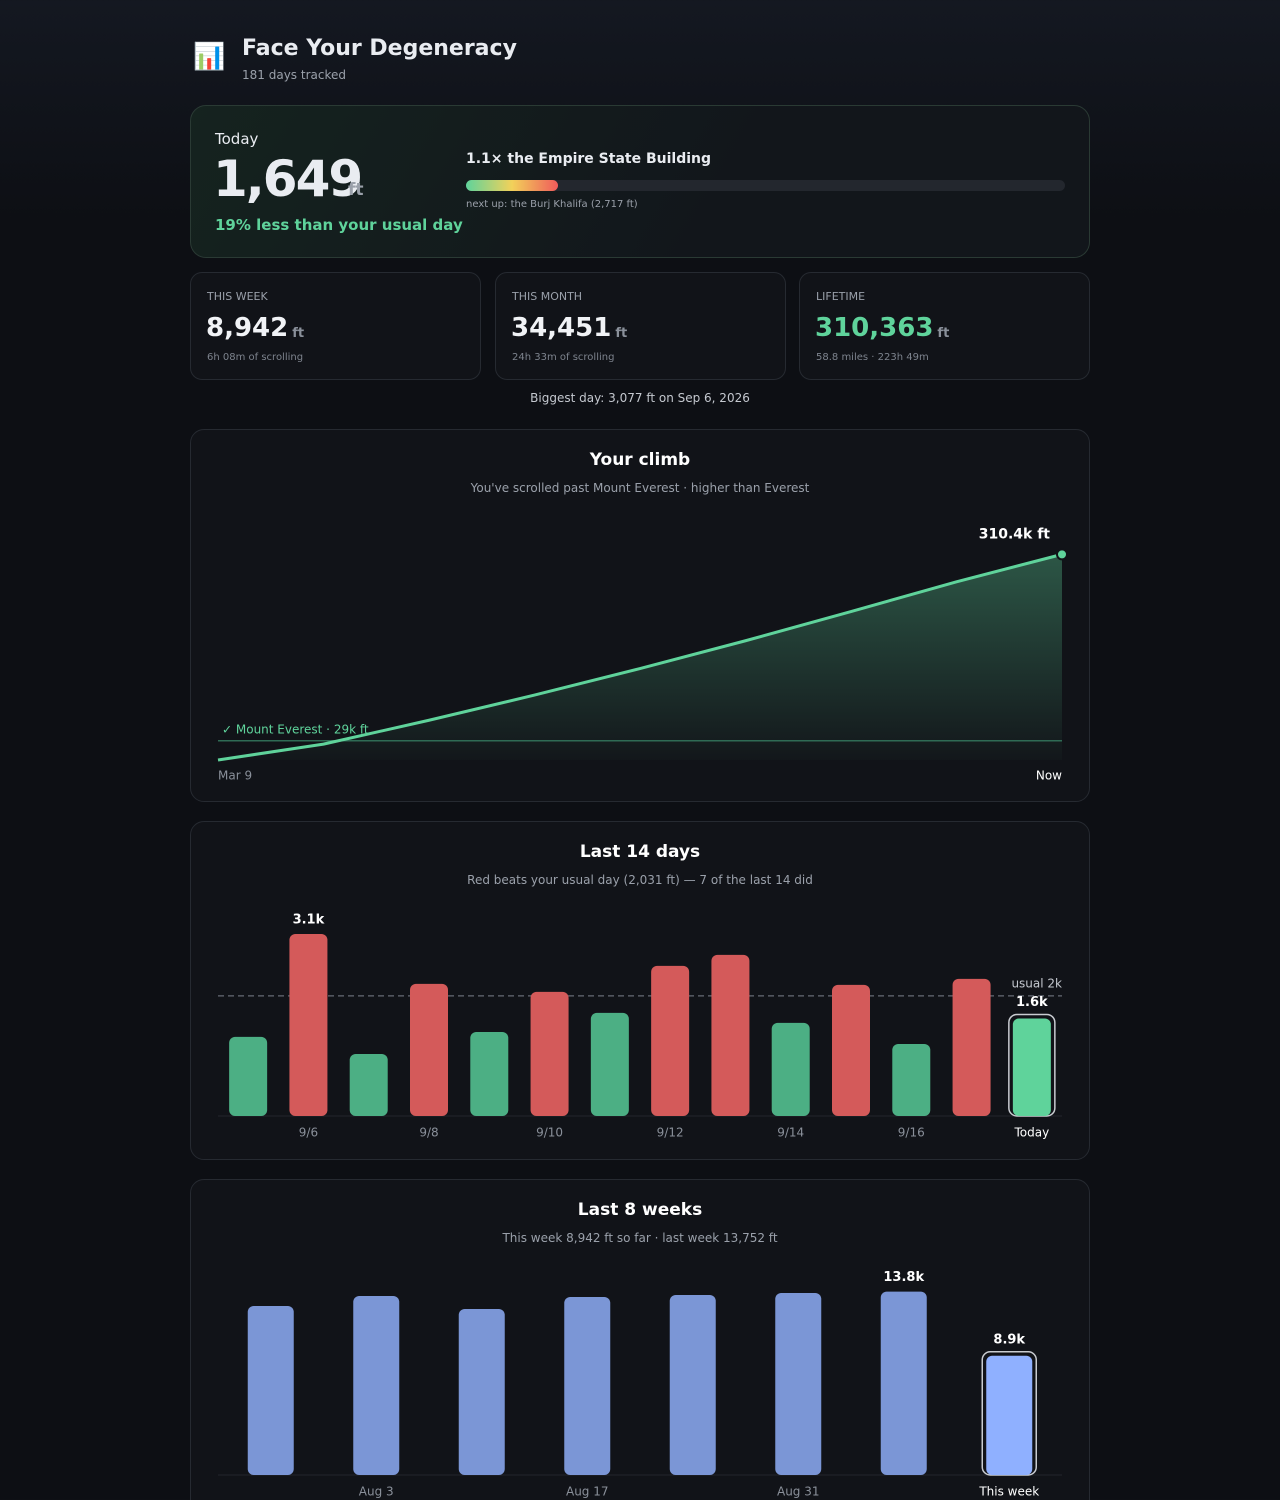 Image resolution: width=1280 pixels, height=1500 pixels. I want to click on x-tick-label: 9/14, so click(790, 1133).